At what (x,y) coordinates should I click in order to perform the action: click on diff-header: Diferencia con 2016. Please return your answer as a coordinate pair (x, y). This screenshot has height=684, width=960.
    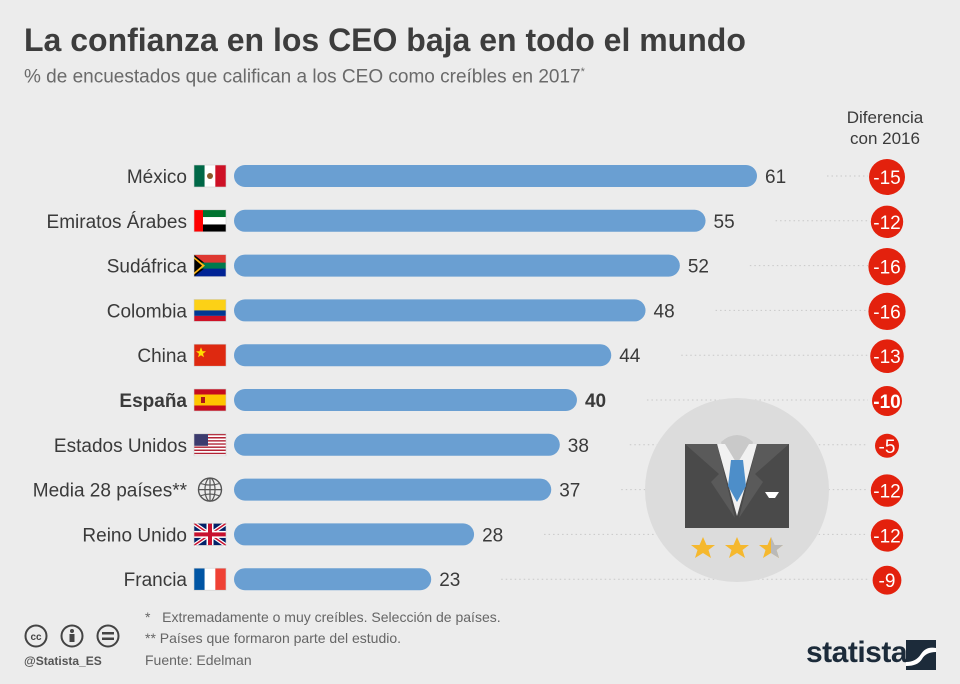
    Looking at the image, I should click on (885, 128).